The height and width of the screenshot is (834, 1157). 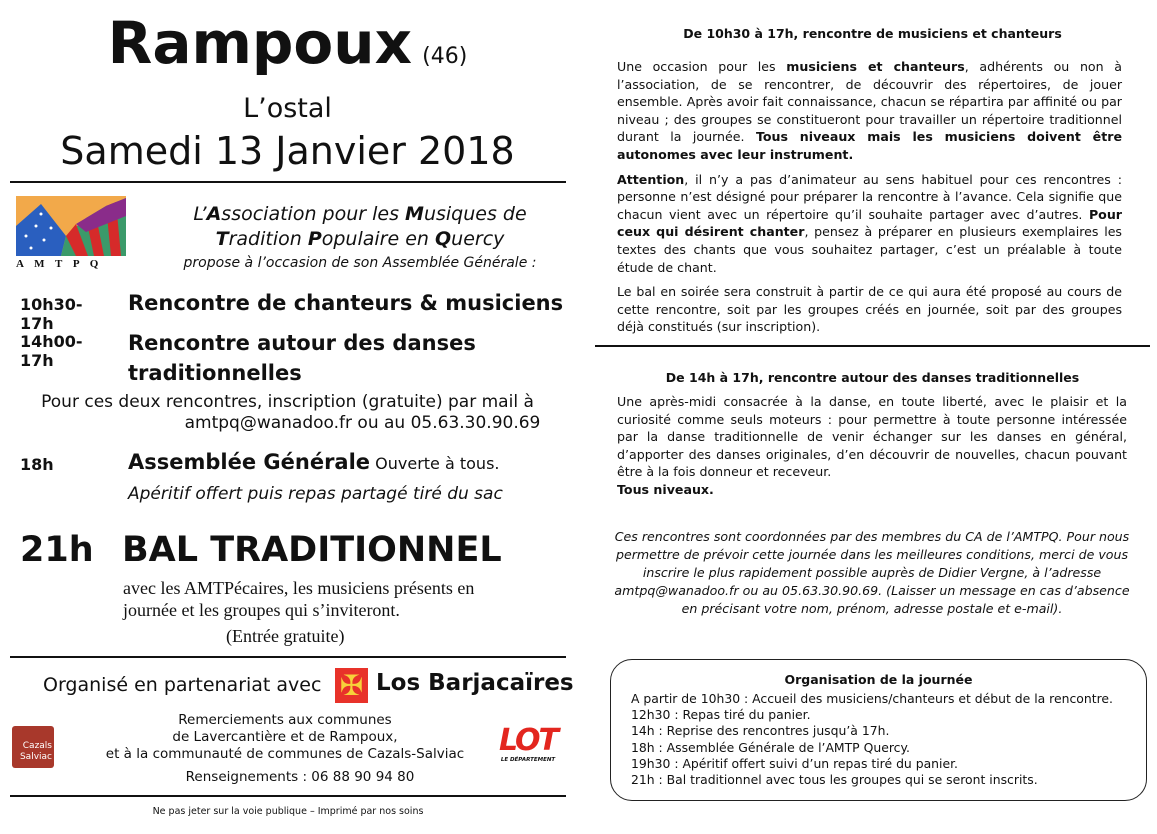 What do you see at coordinates (528, 760) in the screenshot?
I see `text: LE DÉPARTEMENT` at bounding box center [528, 760].